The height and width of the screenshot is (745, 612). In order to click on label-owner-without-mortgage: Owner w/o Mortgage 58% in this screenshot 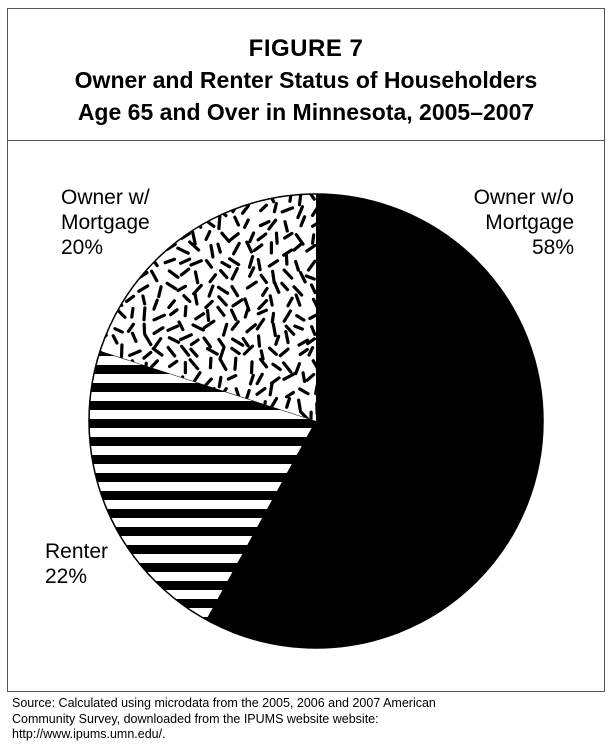, I will do `click(511, 222)`.